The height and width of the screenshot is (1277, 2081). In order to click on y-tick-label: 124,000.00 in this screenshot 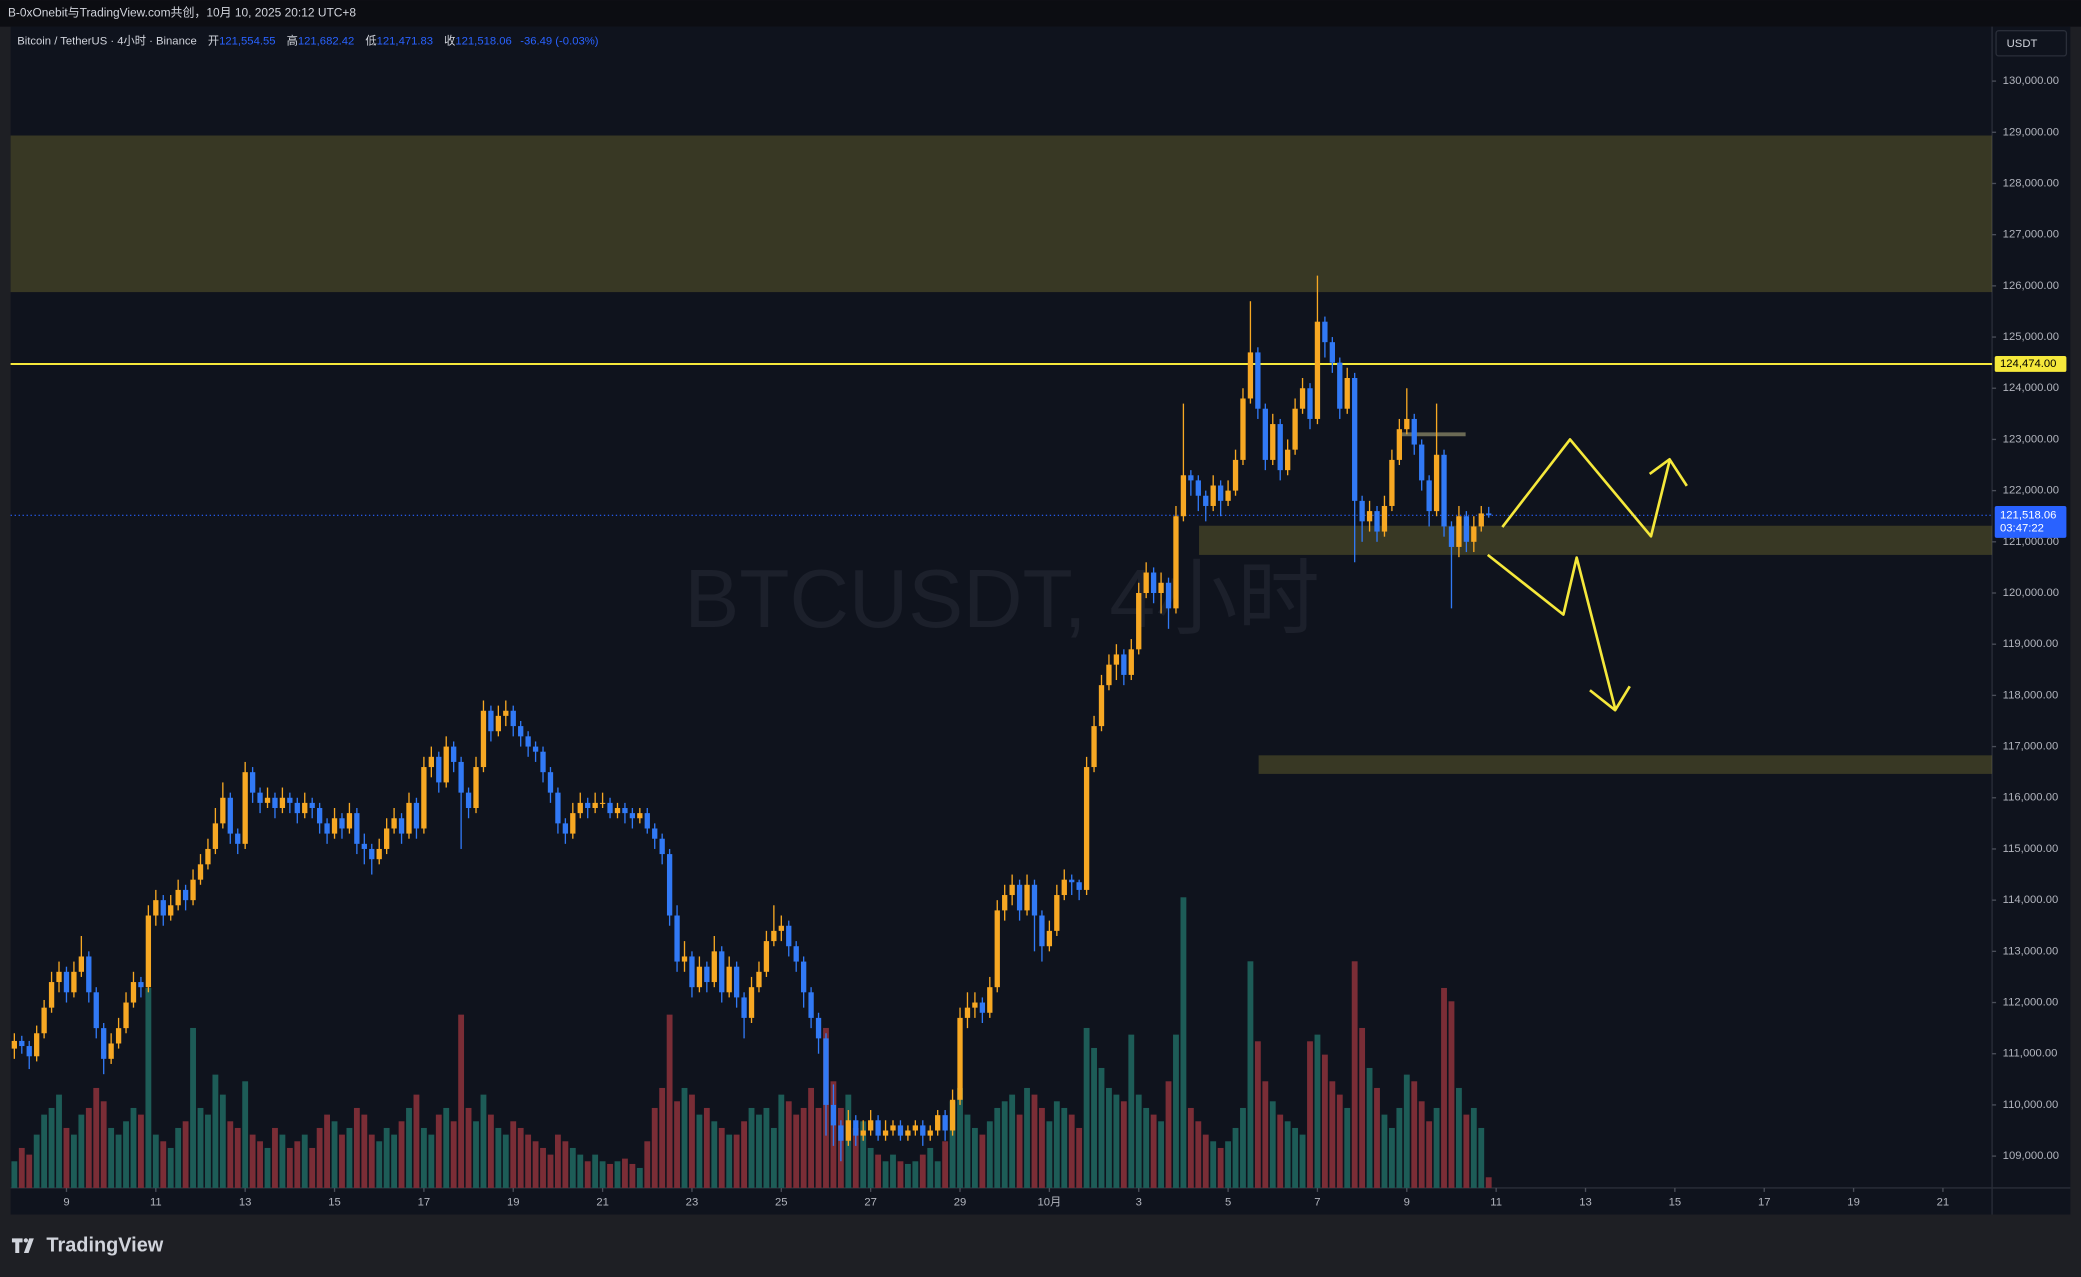, I will do `click(2031, 388)`.